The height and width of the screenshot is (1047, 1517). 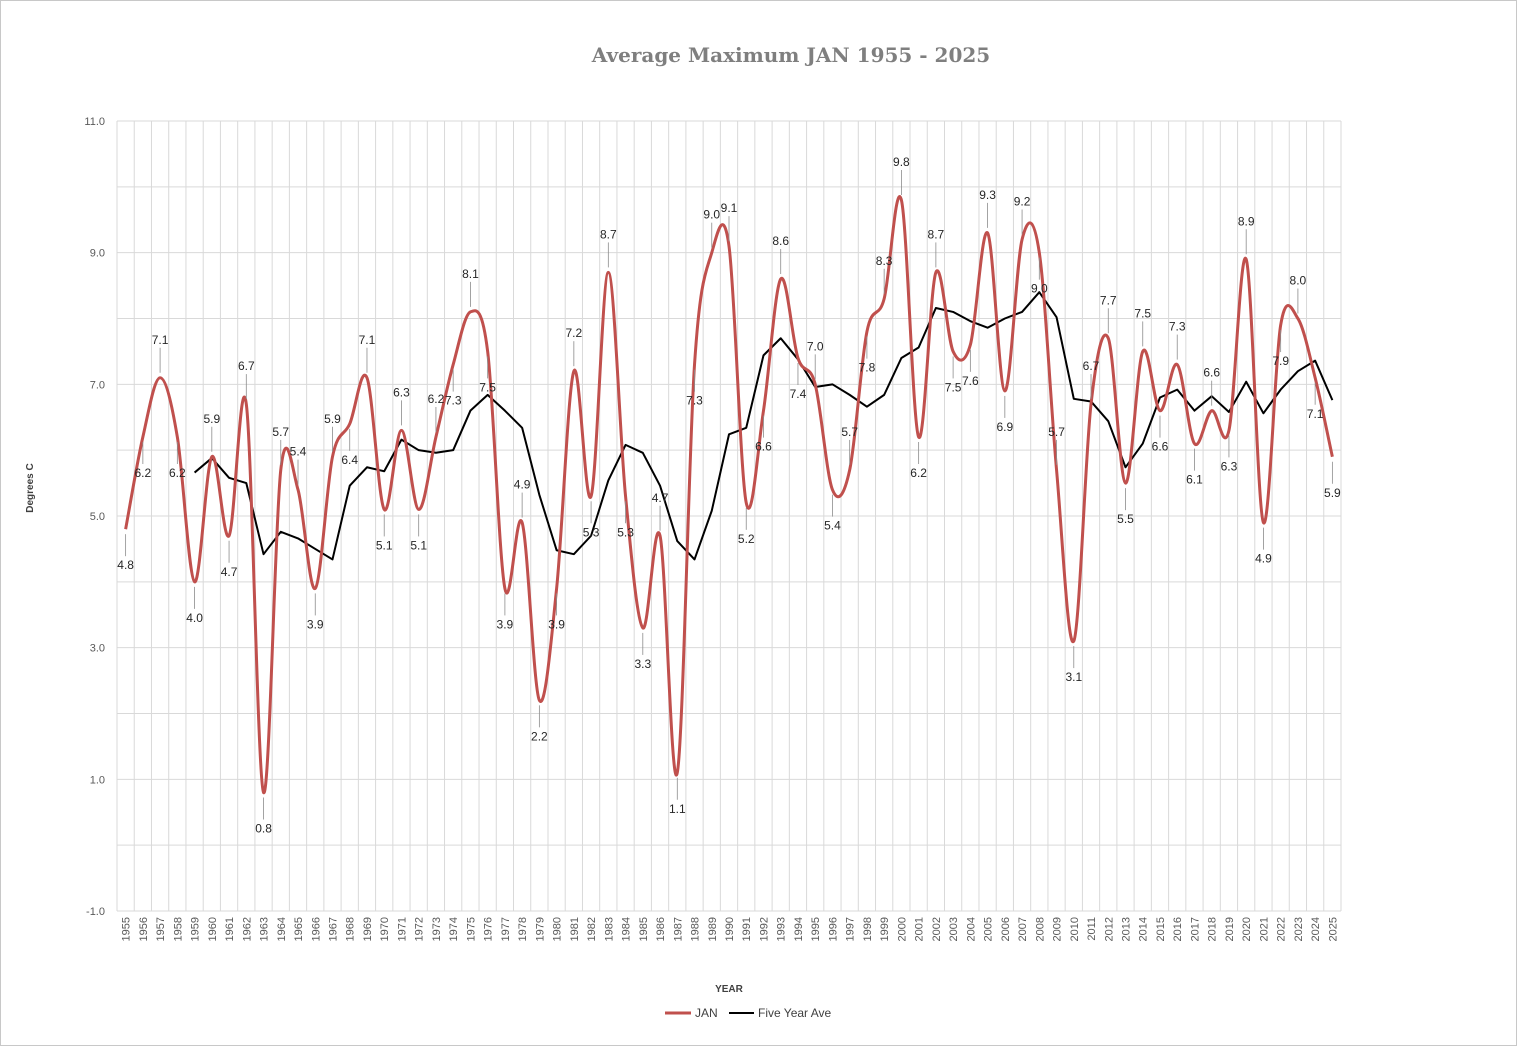 What do you see at coordinates (1298, 281) in the screenshot?
I see `data-label-jan: 8.0` at bounding box center [1298, 281].